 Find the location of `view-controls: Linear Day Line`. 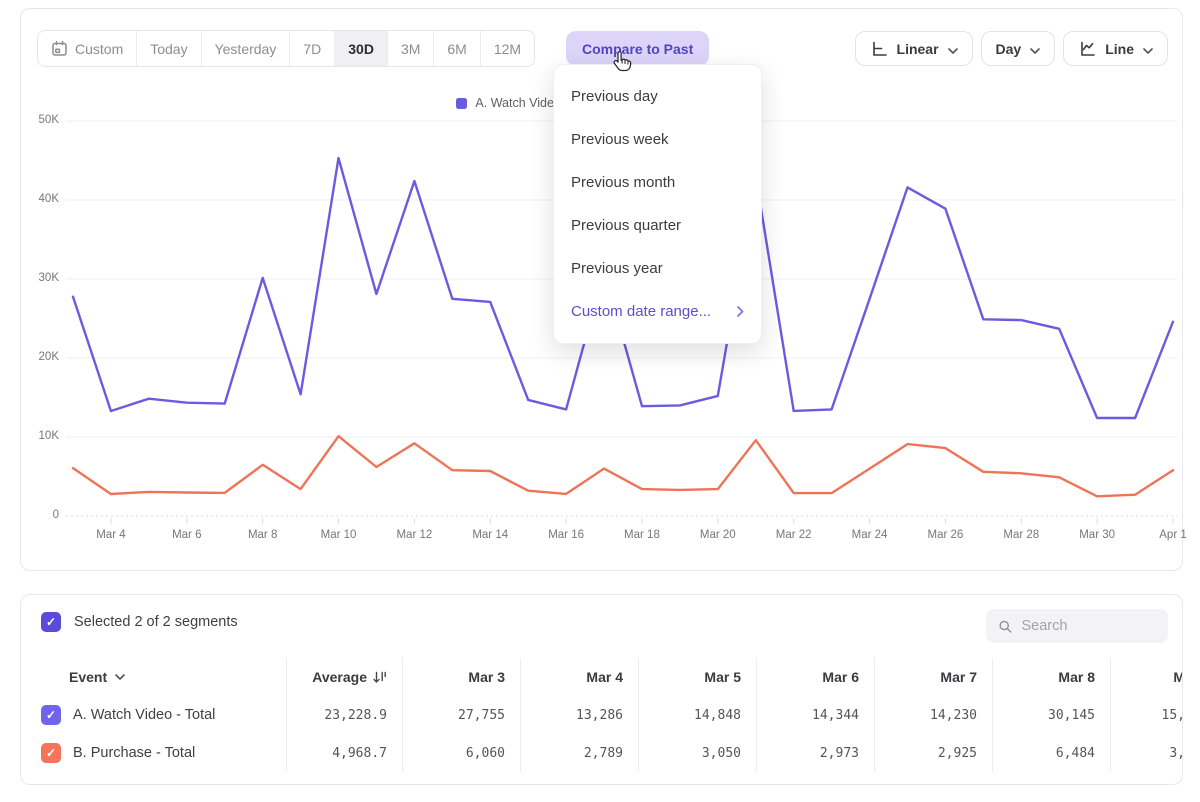

view-controls: Linear Day Line is located at coordinates (1011, 48).